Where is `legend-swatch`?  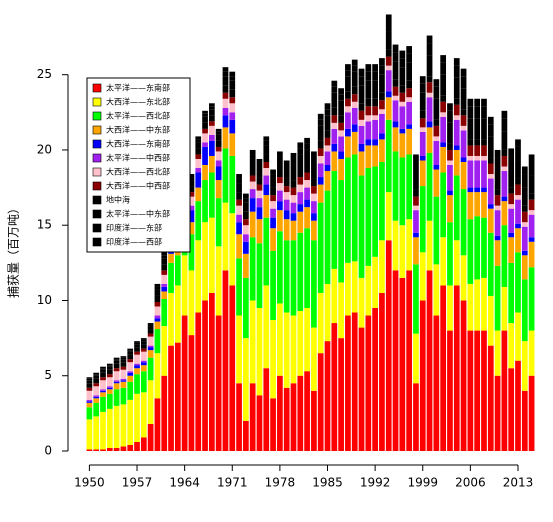 legend-swatch is located at coordinates (97, 102).